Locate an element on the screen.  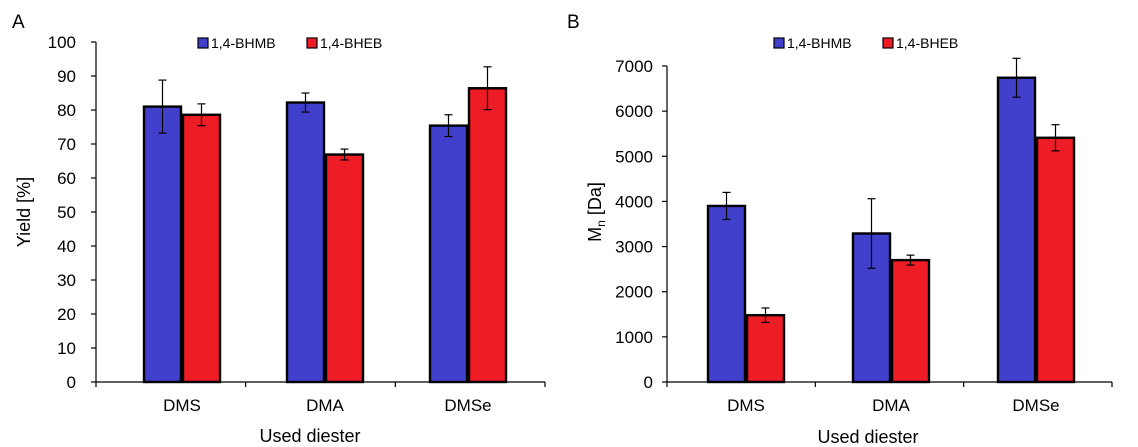
panel-b-y-tick-label: 5000 is located at coordinates (634, 156).